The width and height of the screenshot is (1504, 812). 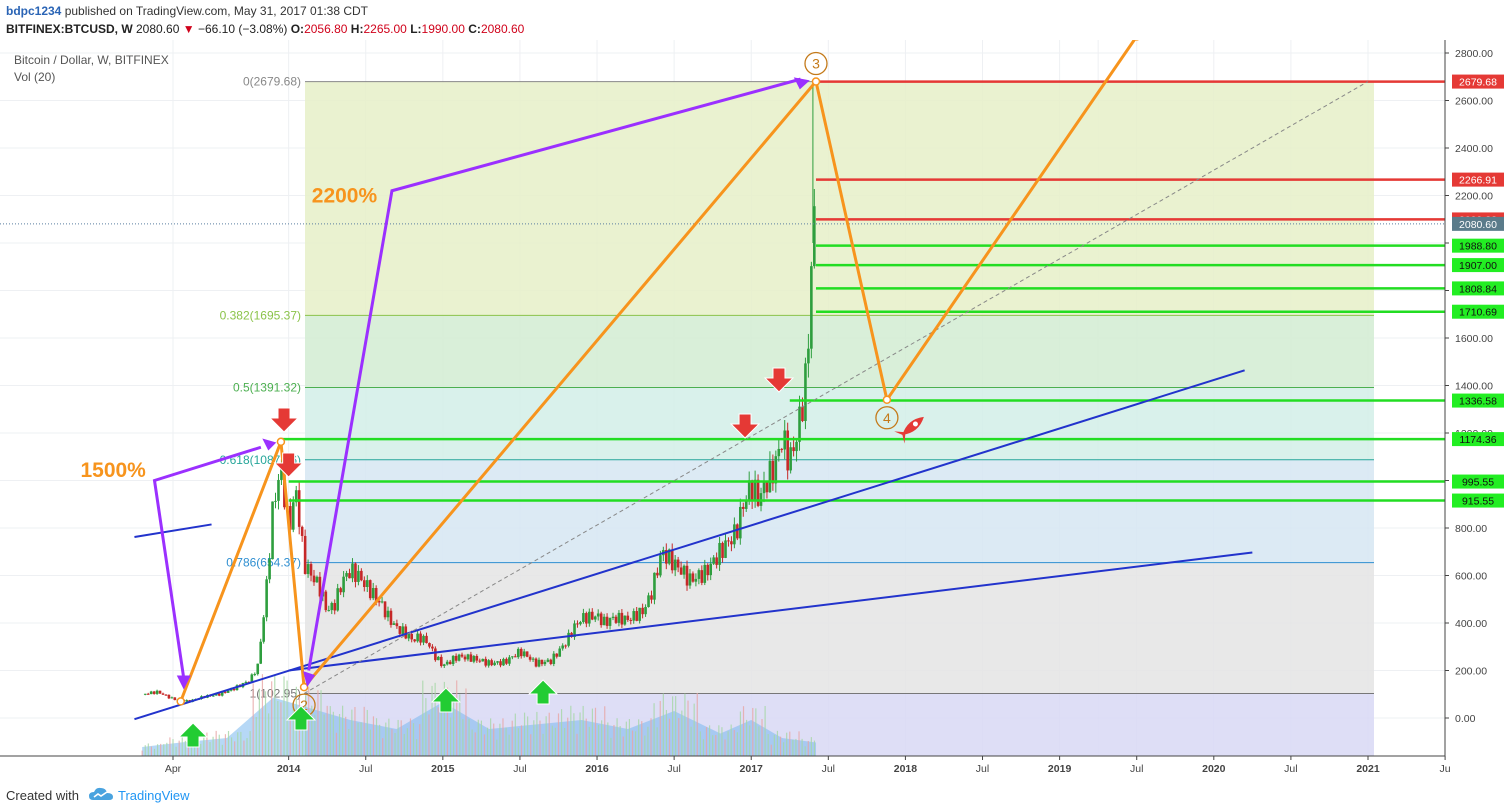 What do you see at coordinates (1478, 247) in the screenshot?
I see `support-tag-0: 1988.80` at bounding box center [1478, 247].